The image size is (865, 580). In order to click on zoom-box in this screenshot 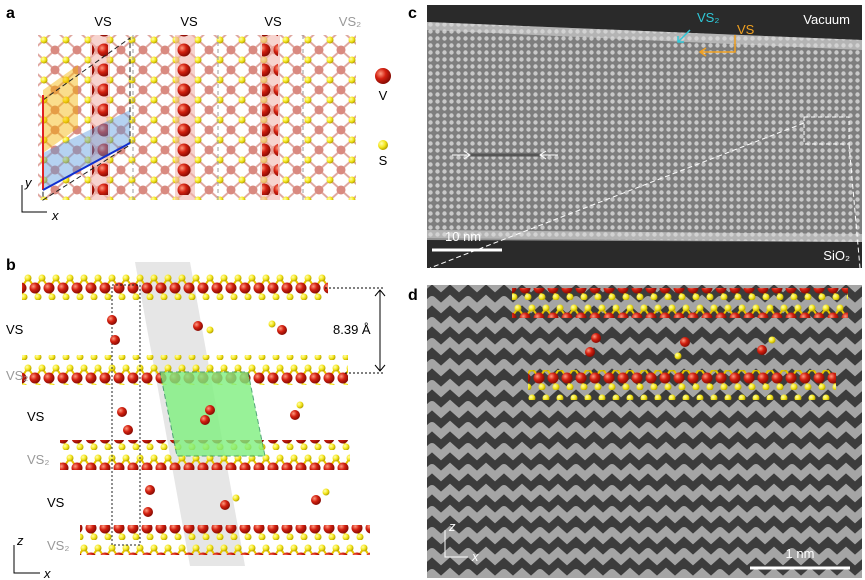, I will do `click(826, 130)`.